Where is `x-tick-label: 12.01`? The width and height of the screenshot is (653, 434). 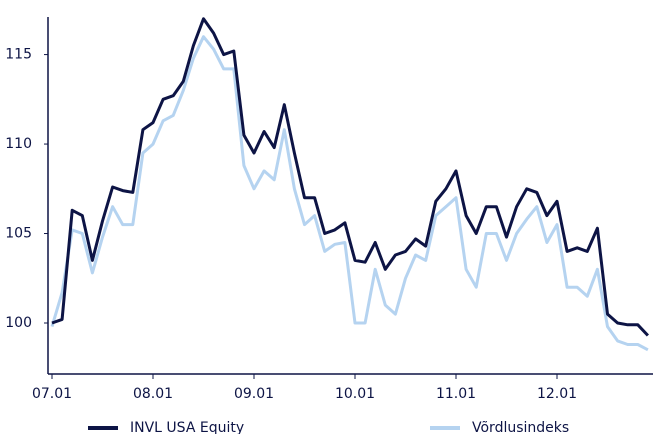 x-tick-label: 12.01 is located at coordinates (557, 394).